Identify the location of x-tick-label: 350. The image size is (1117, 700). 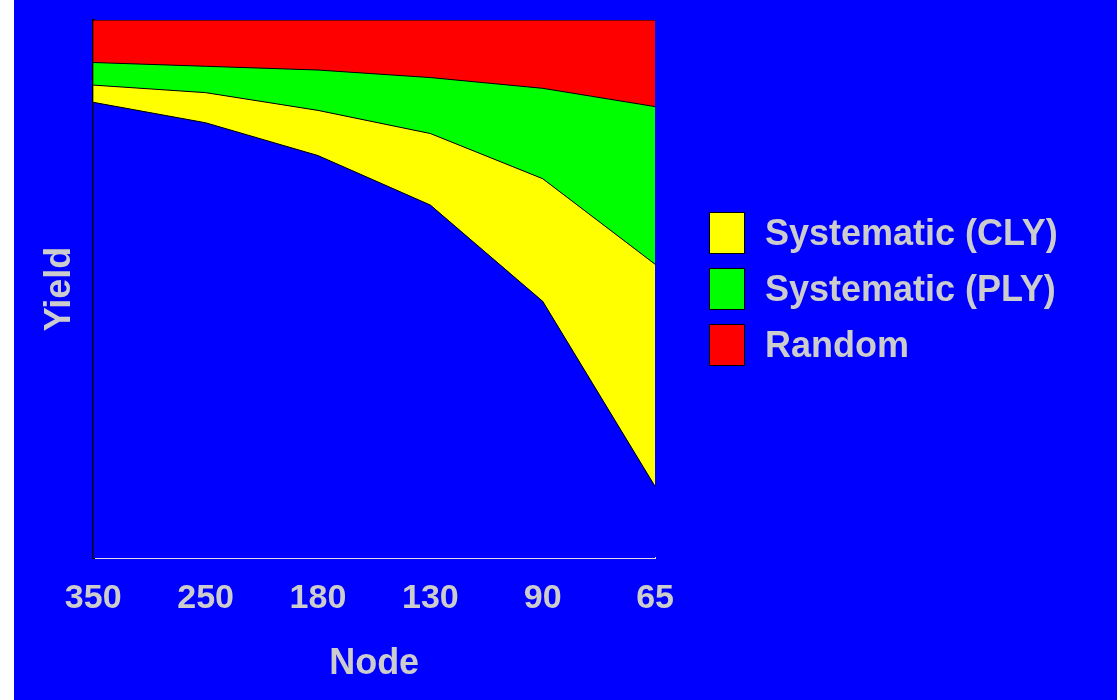
(93, 595).